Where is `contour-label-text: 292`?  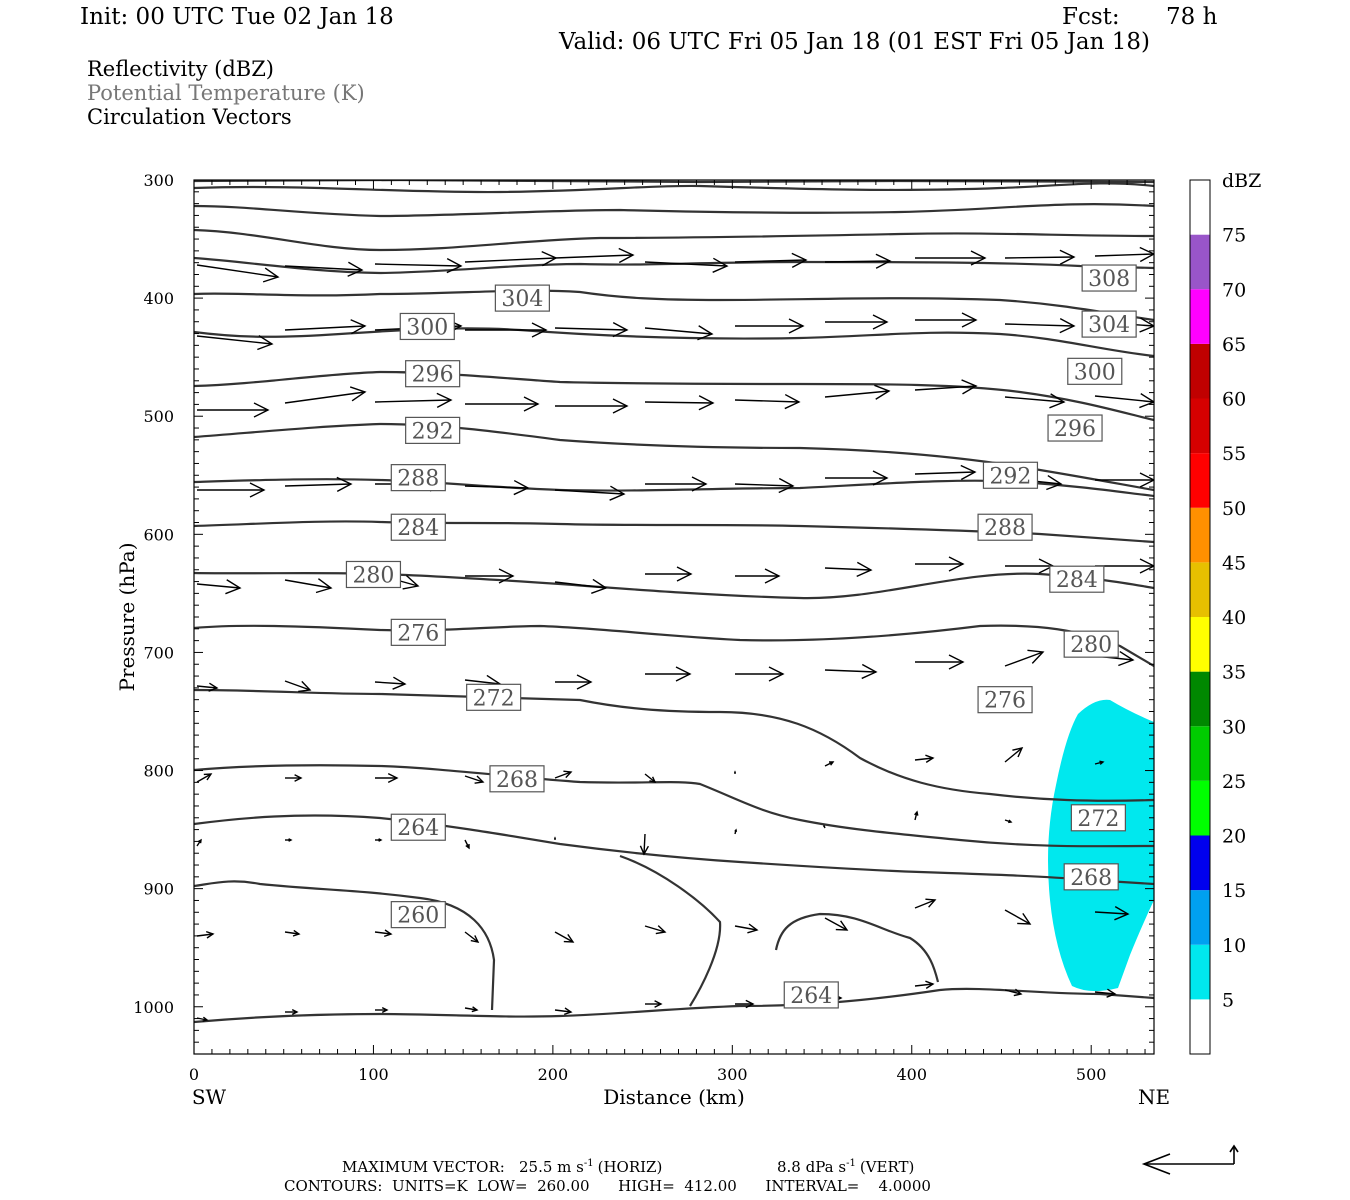
contour-label-text: 292 is located at coordinates (433, 431).